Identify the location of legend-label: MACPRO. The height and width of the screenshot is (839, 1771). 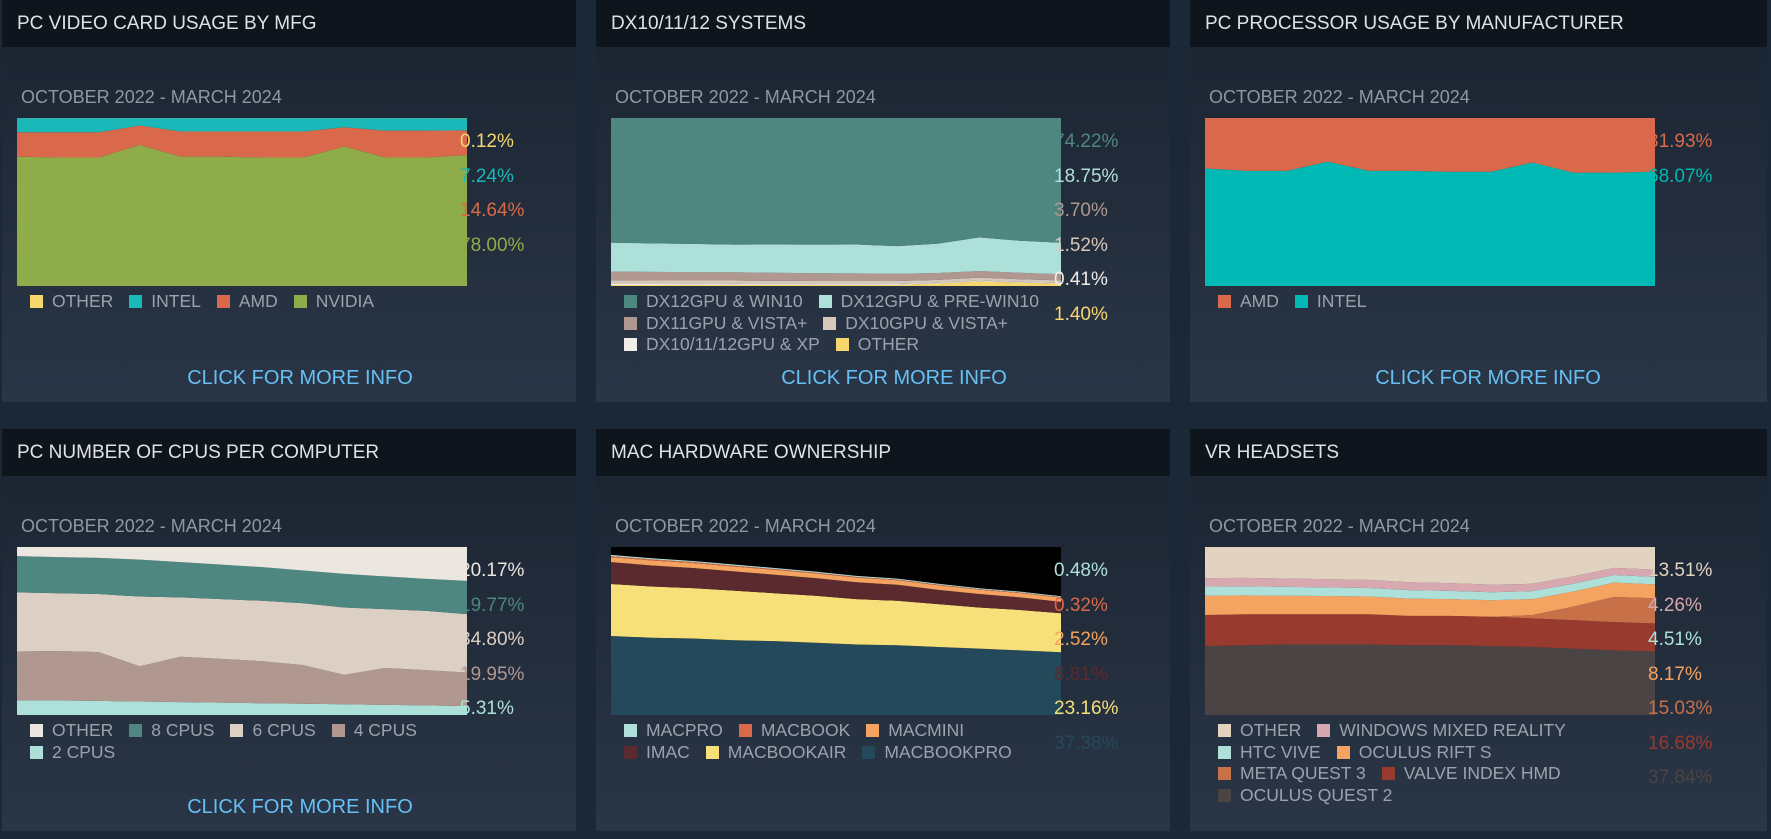
(684, 730).